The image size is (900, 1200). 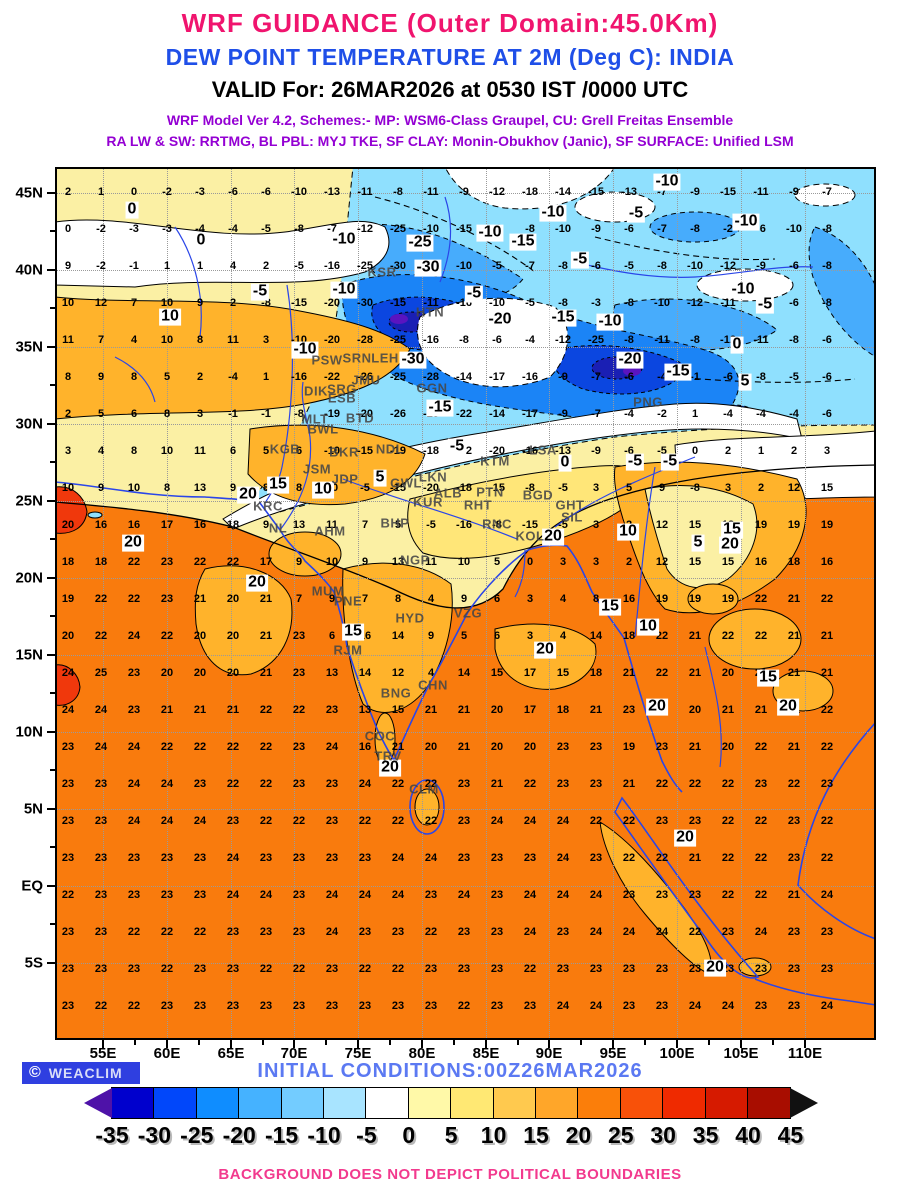 What do you see at coordinates (233, 451) in the screenshot?
I see `grid-value: 6` at bounding box center [233, 451].